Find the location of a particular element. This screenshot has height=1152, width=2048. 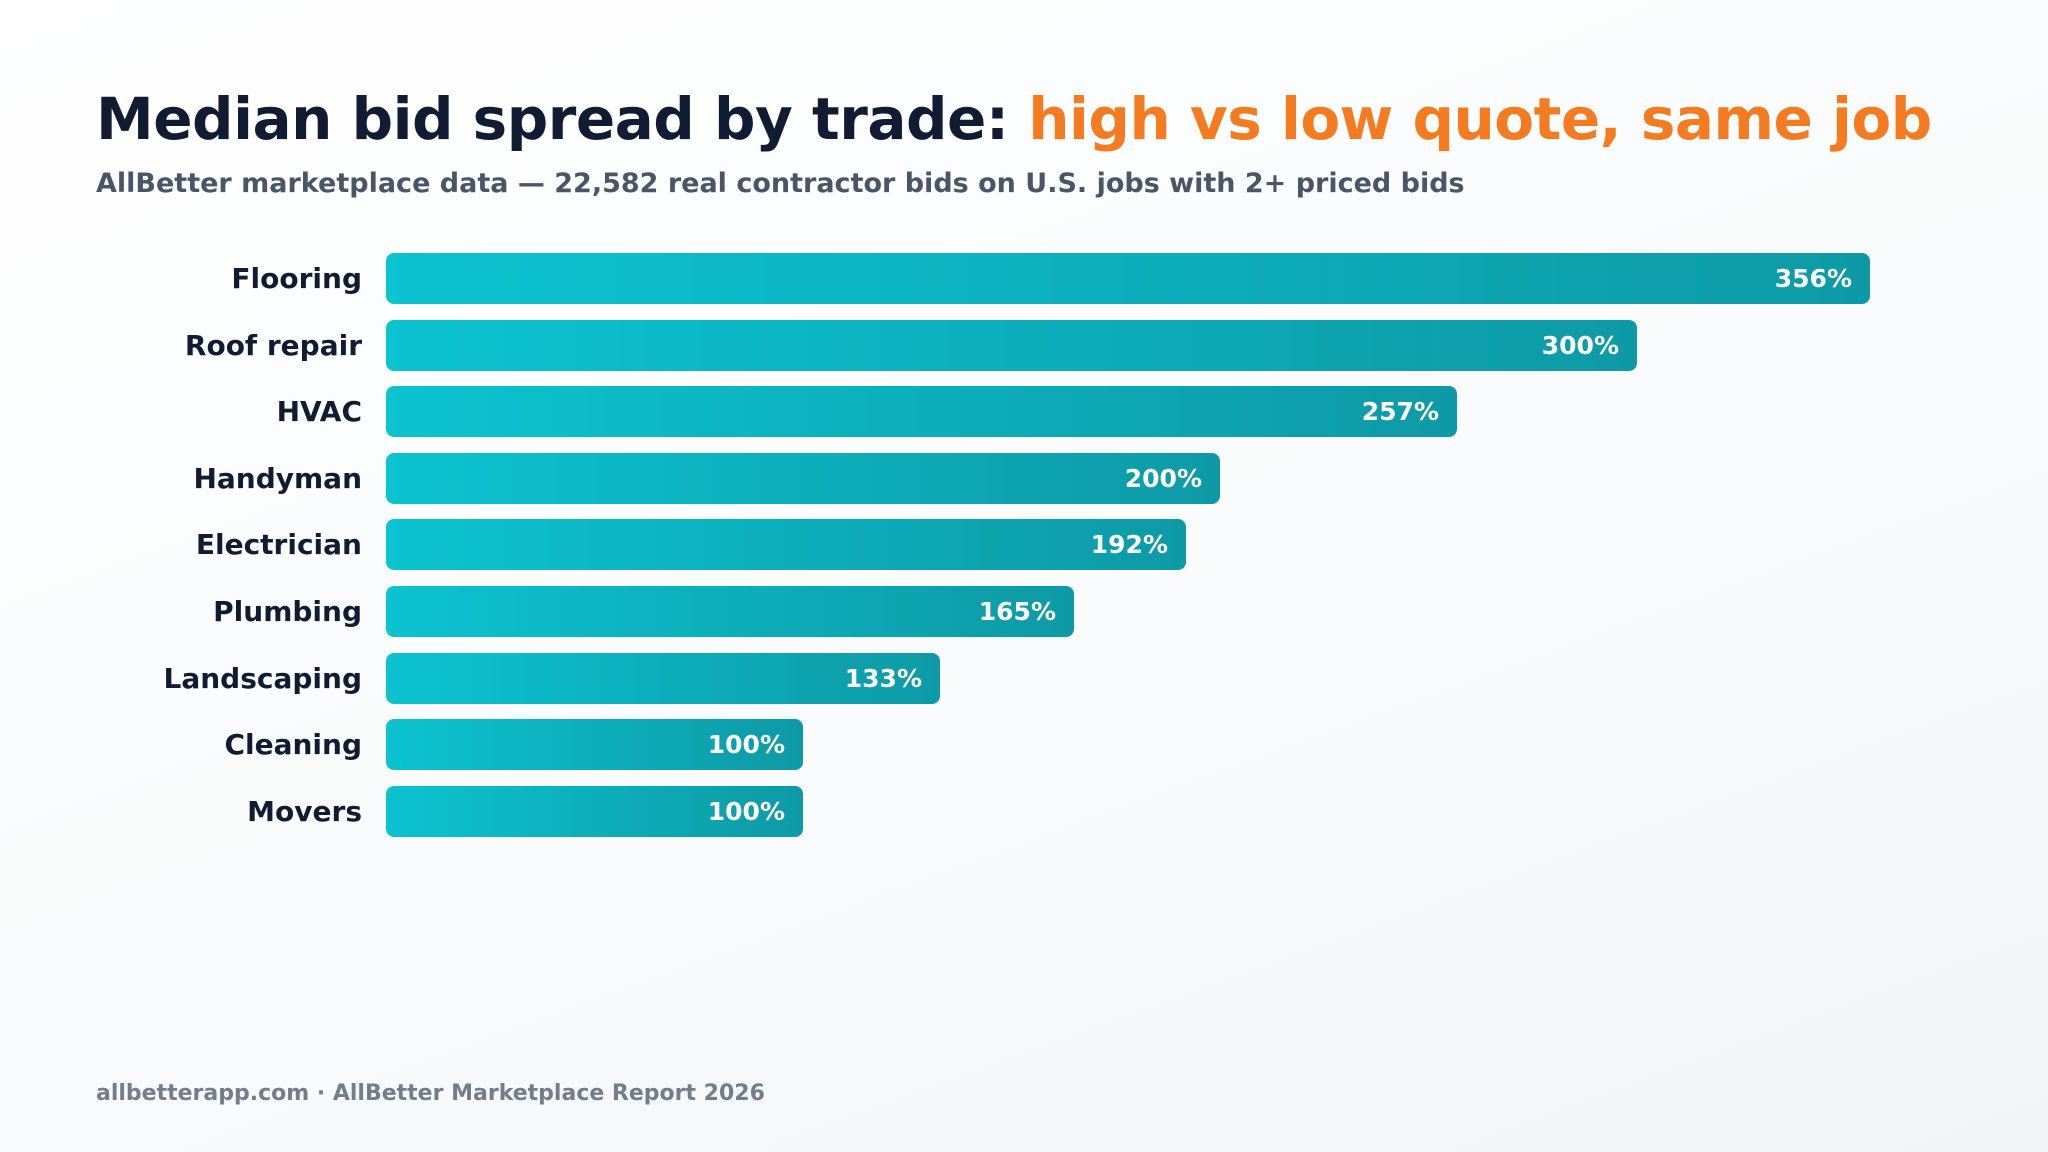

category-label: Electrician is located at coordinates (278, 544).